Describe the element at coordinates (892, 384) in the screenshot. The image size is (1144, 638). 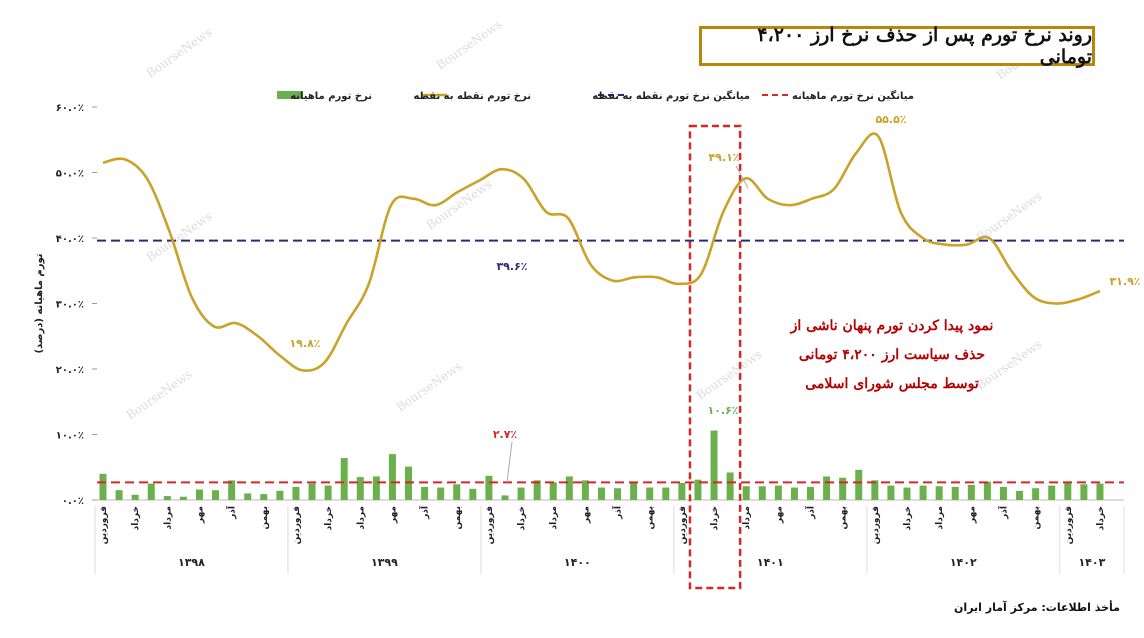
I see `note-line-3: توسط مجلس شورای اسلامی` at that location.